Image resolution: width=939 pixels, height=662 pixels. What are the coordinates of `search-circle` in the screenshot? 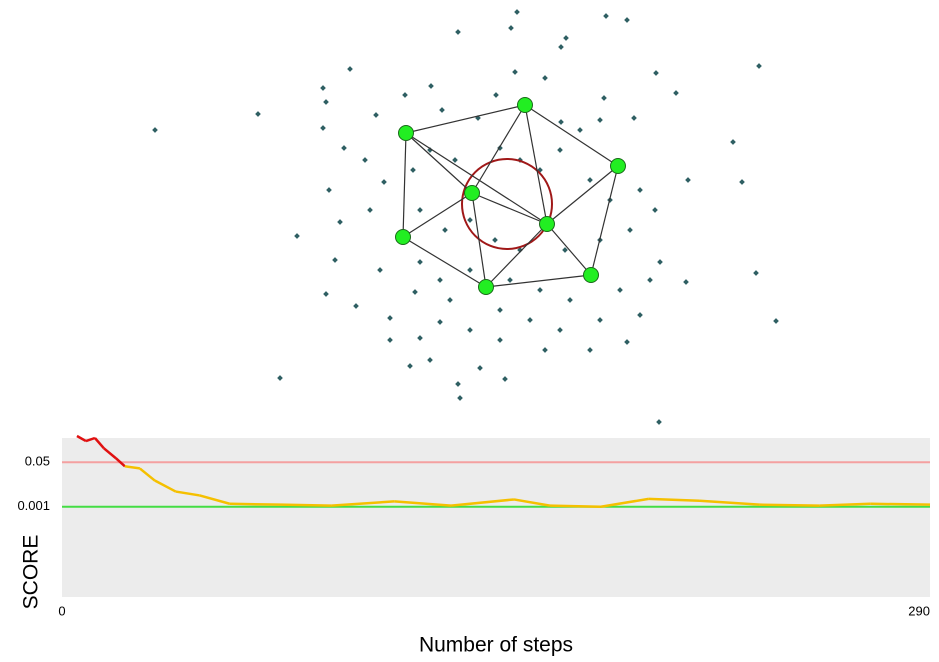 It's located at (507, 204).